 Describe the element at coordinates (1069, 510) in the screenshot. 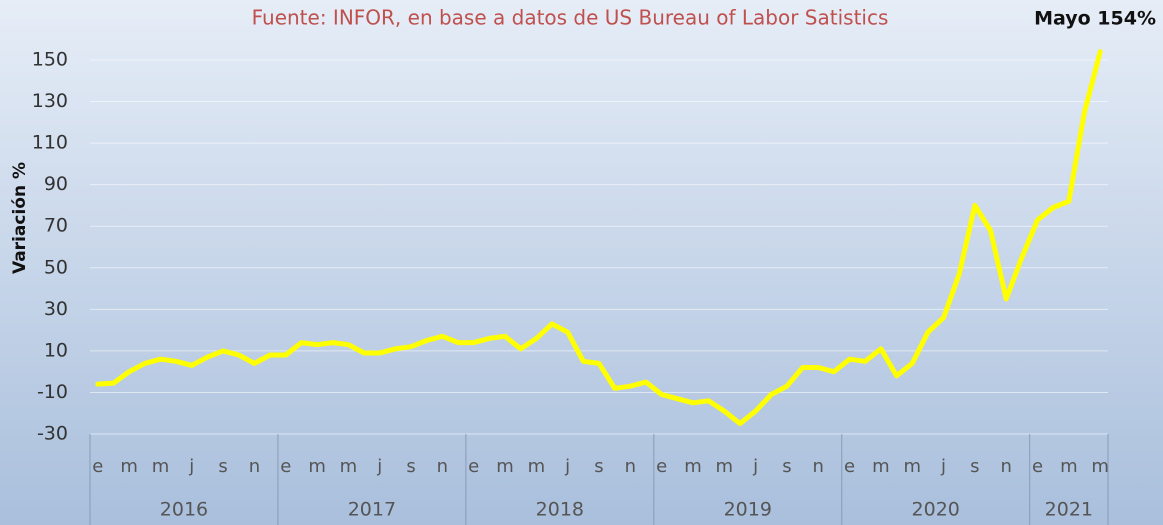

I see `year-label: 2021` at that location.